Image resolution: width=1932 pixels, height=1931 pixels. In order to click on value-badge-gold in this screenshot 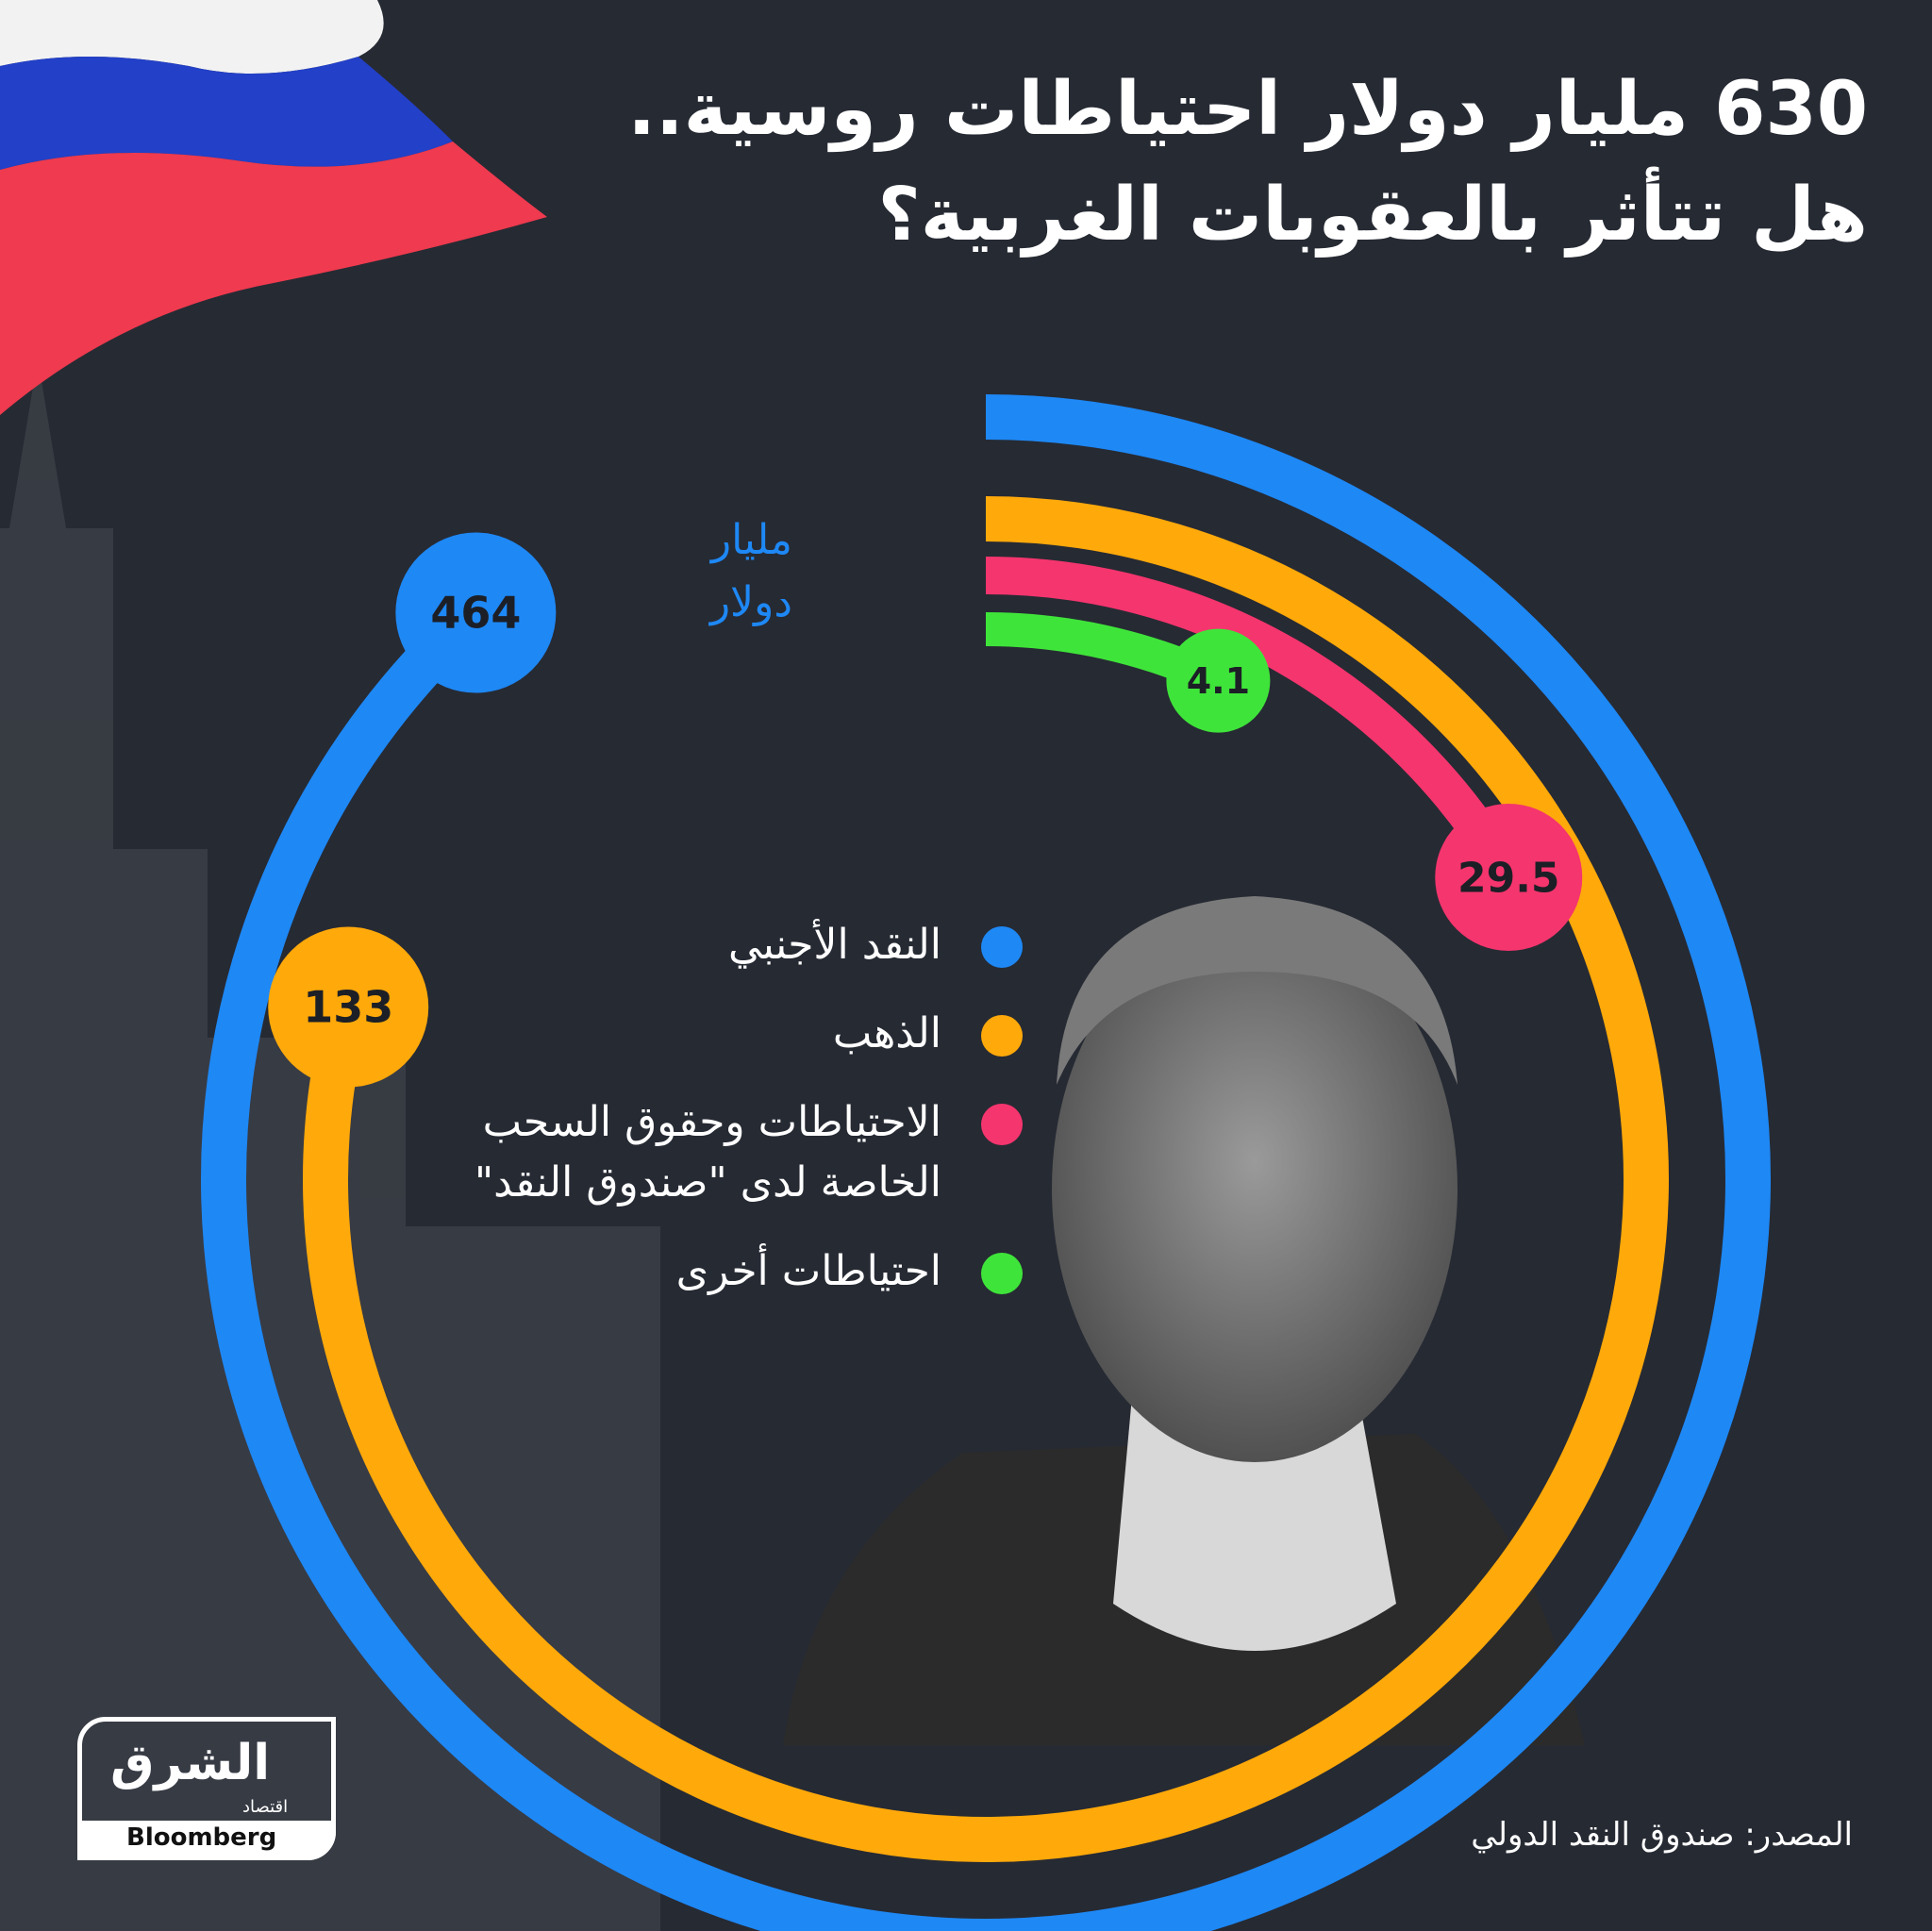, I will do `click(348, 1007)`.